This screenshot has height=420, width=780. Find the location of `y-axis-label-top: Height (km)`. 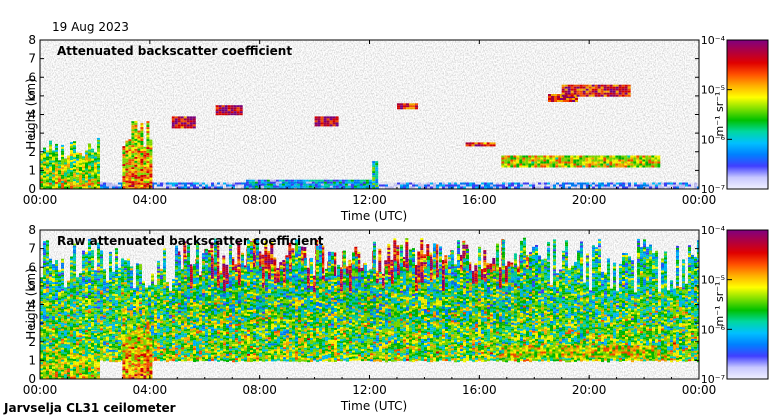

y-axis-label-top: Height (km) is located at coordinates (31, 113).